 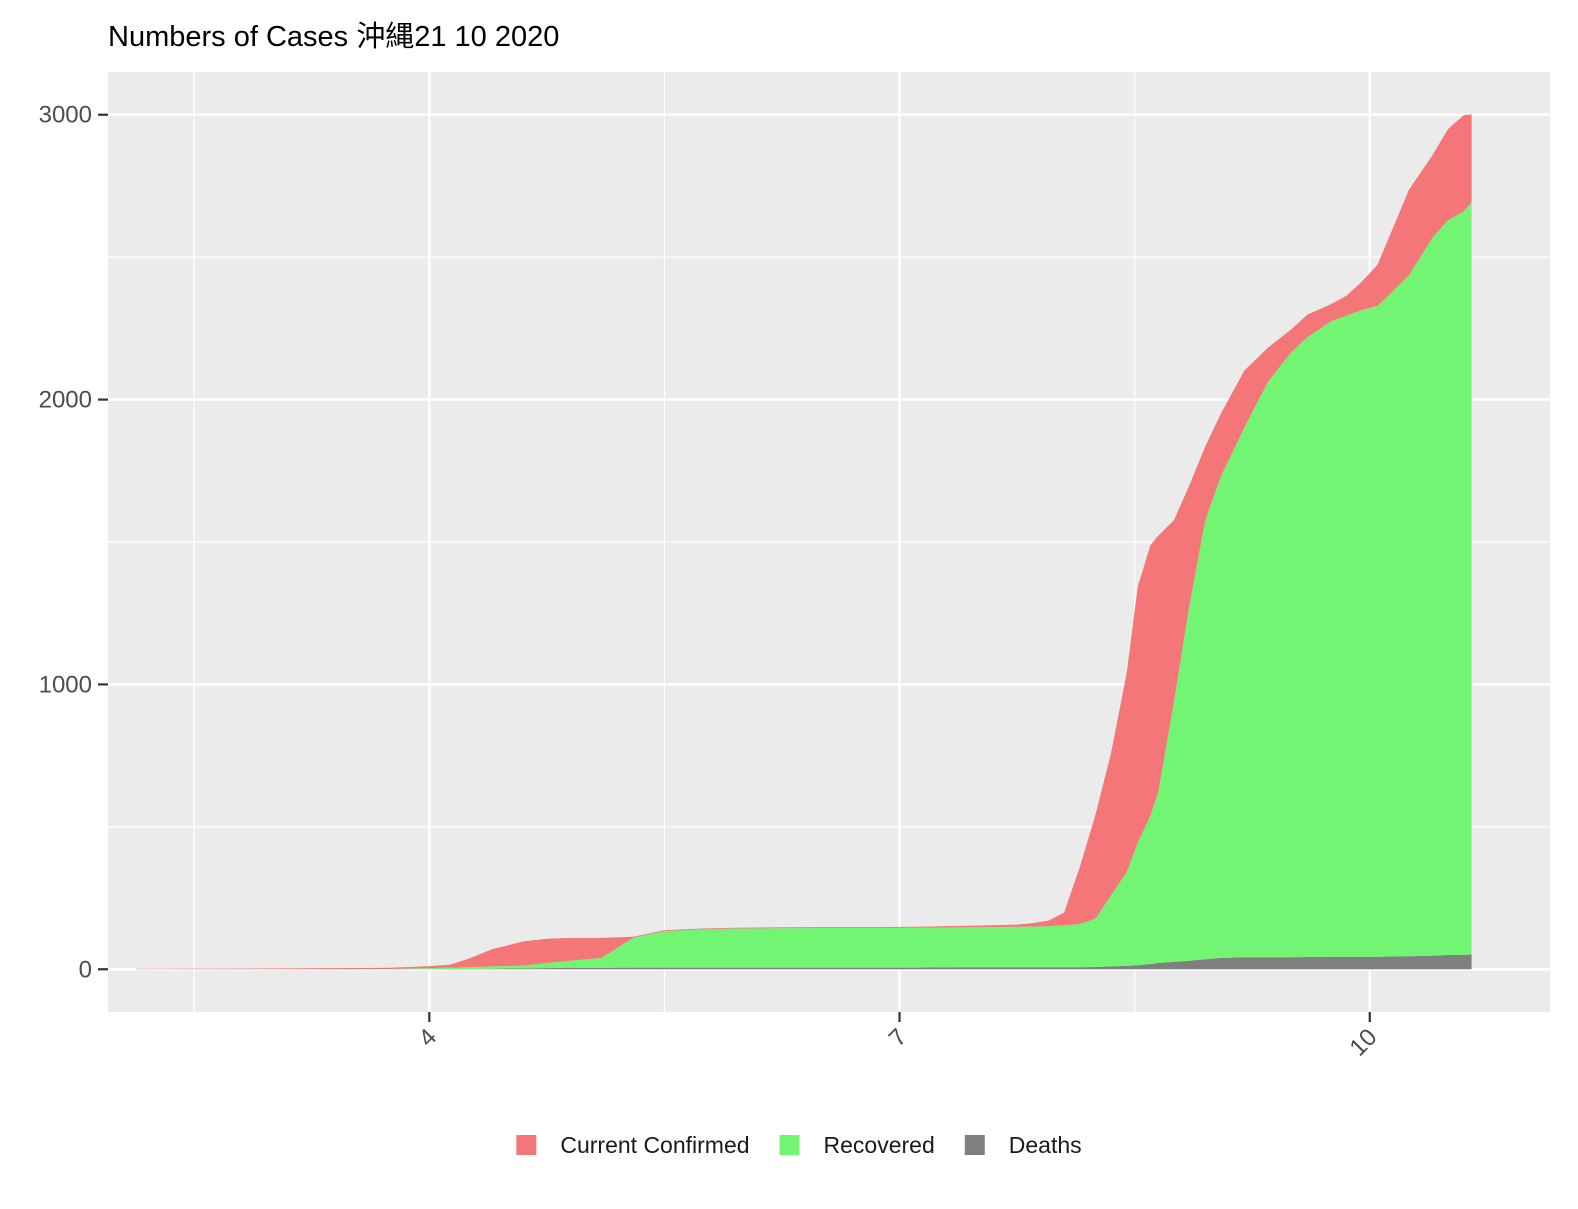 I want to click on y-tick-label-2000: 2000, so click(x=65, y=400).